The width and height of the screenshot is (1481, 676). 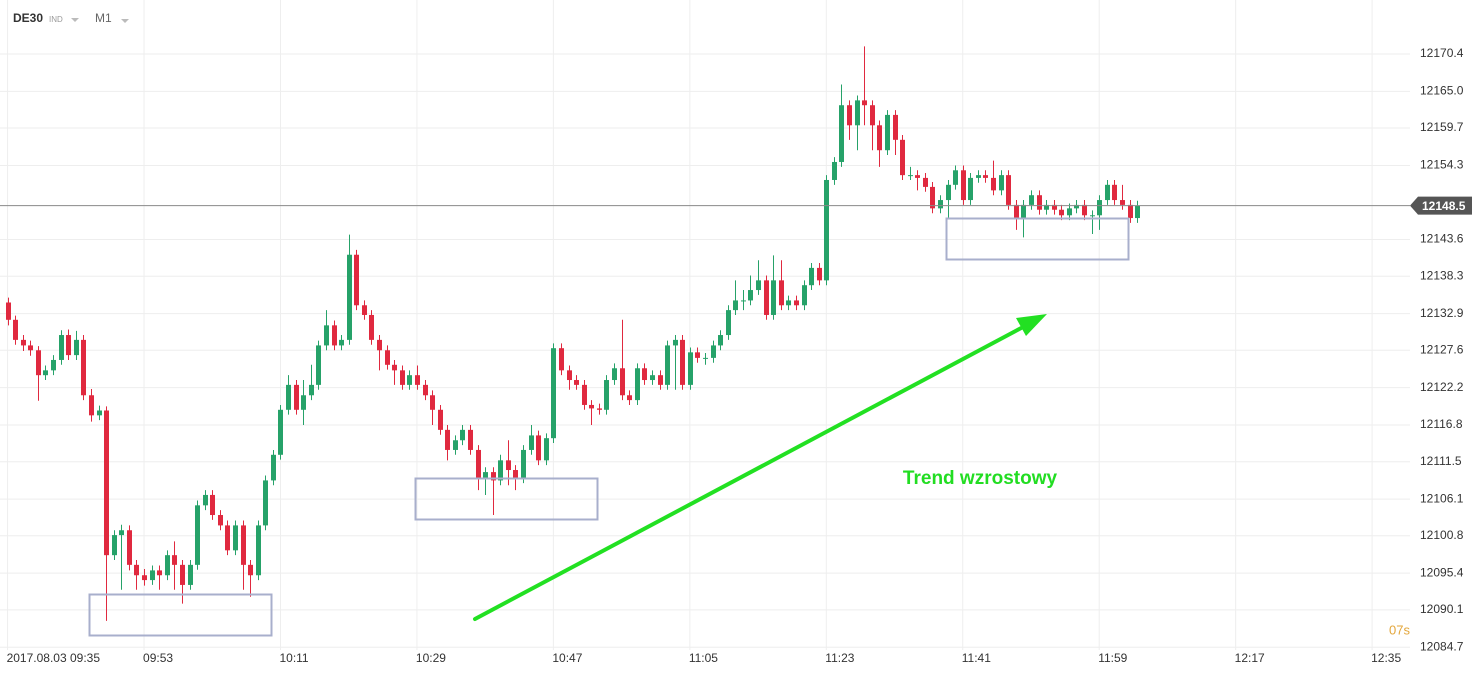 I want to click on timeframe: M1, so click(x=103, y=18).